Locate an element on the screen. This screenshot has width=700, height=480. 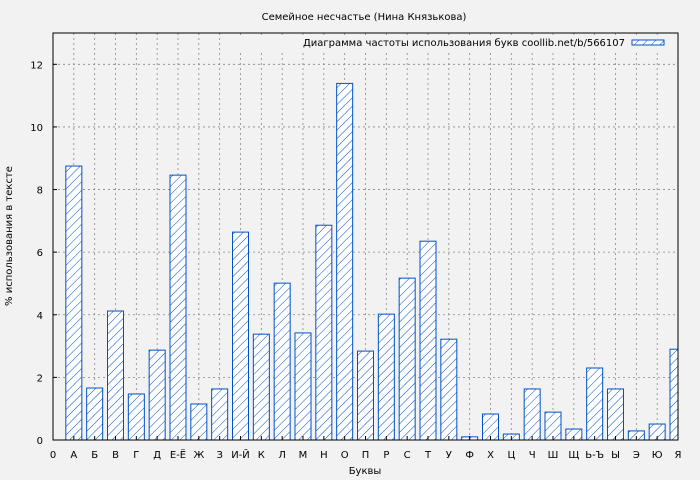
bar-Д is located at coordinates (157, 395).